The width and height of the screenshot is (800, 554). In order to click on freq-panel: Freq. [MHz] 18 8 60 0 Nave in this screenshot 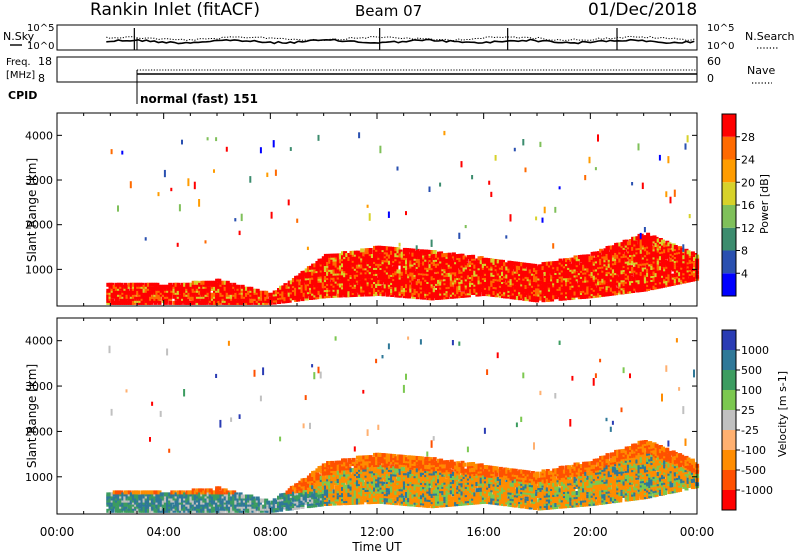, I will do `click(390, 70)`.